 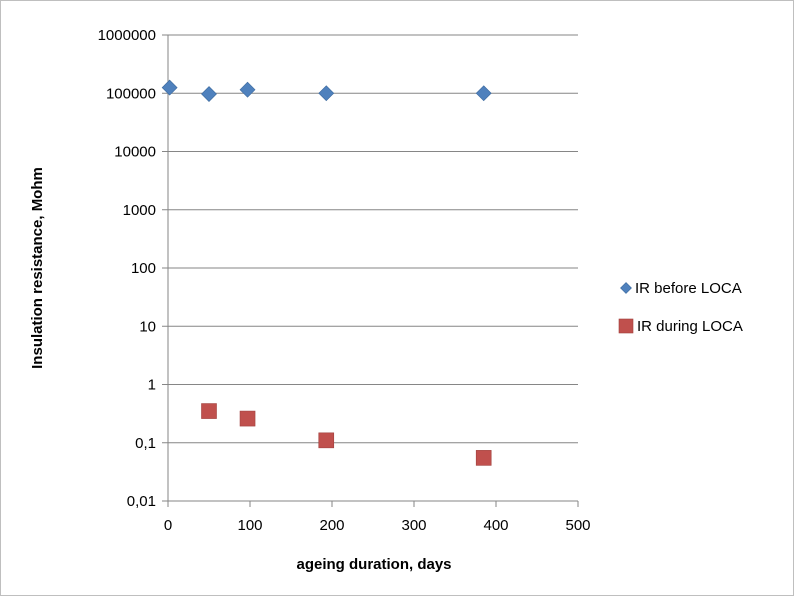 I want to click on x-tick-labels: 0 100 200 300 400 500, so click(x=377, y=525).